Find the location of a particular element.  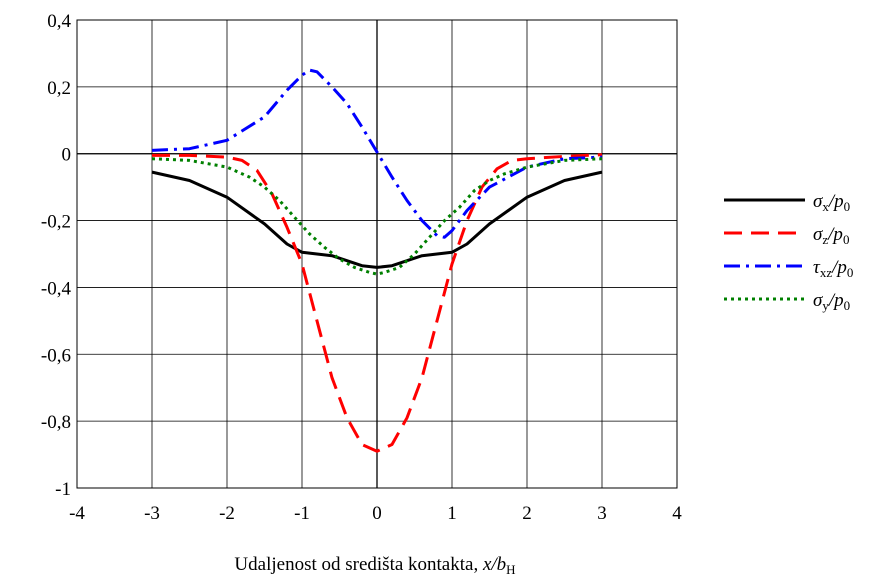

x-tick-label: 4 is located at coordinates (677, 513).